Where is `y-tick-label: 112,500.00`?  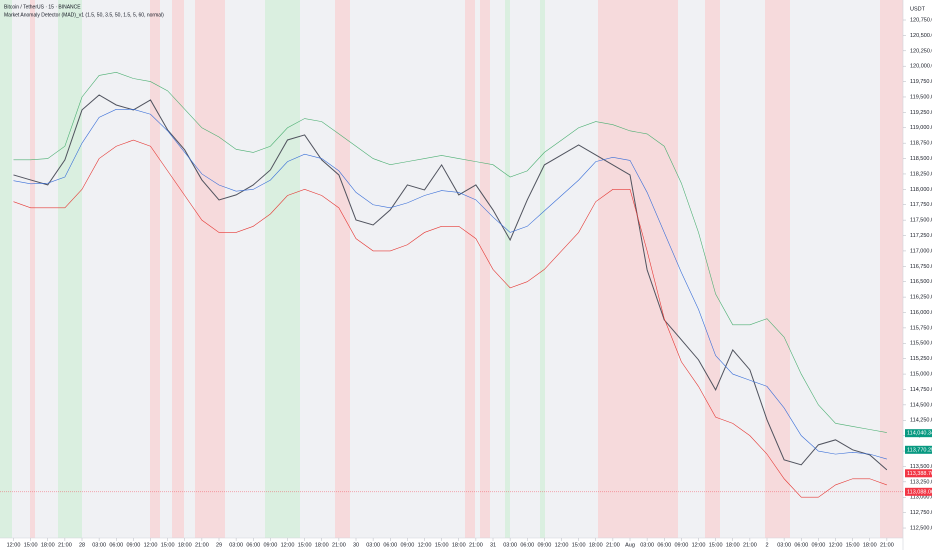
y-tick-label: 112,500.00 is located at coordinates (921, 528).